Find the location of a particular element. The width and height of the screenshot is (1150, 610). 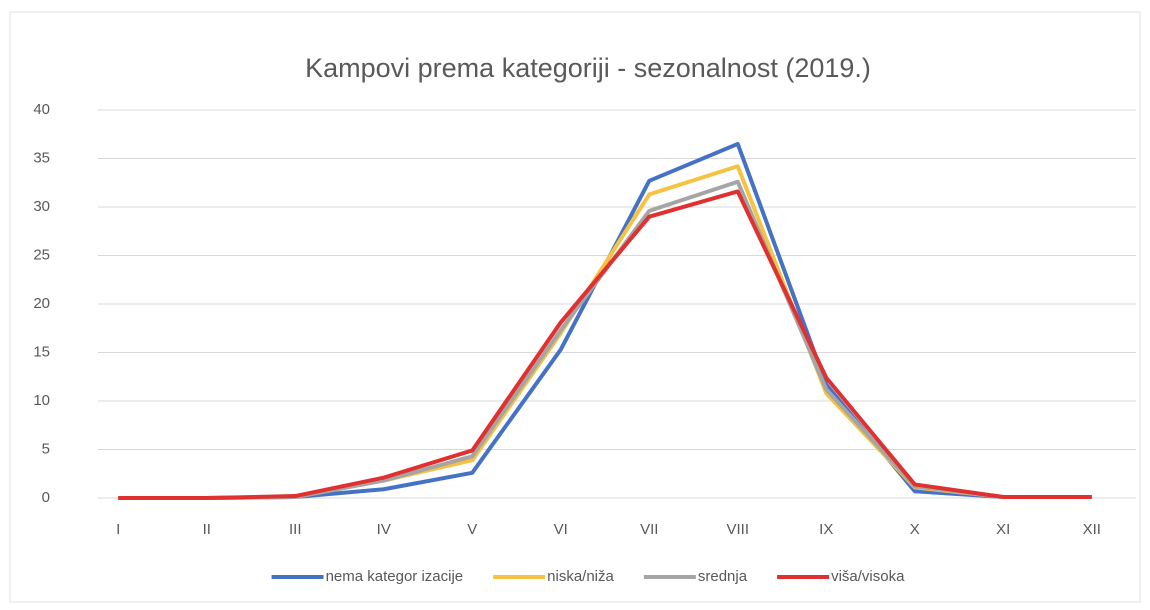

x-tick-label: XII is located at coordinates (1092, 529).